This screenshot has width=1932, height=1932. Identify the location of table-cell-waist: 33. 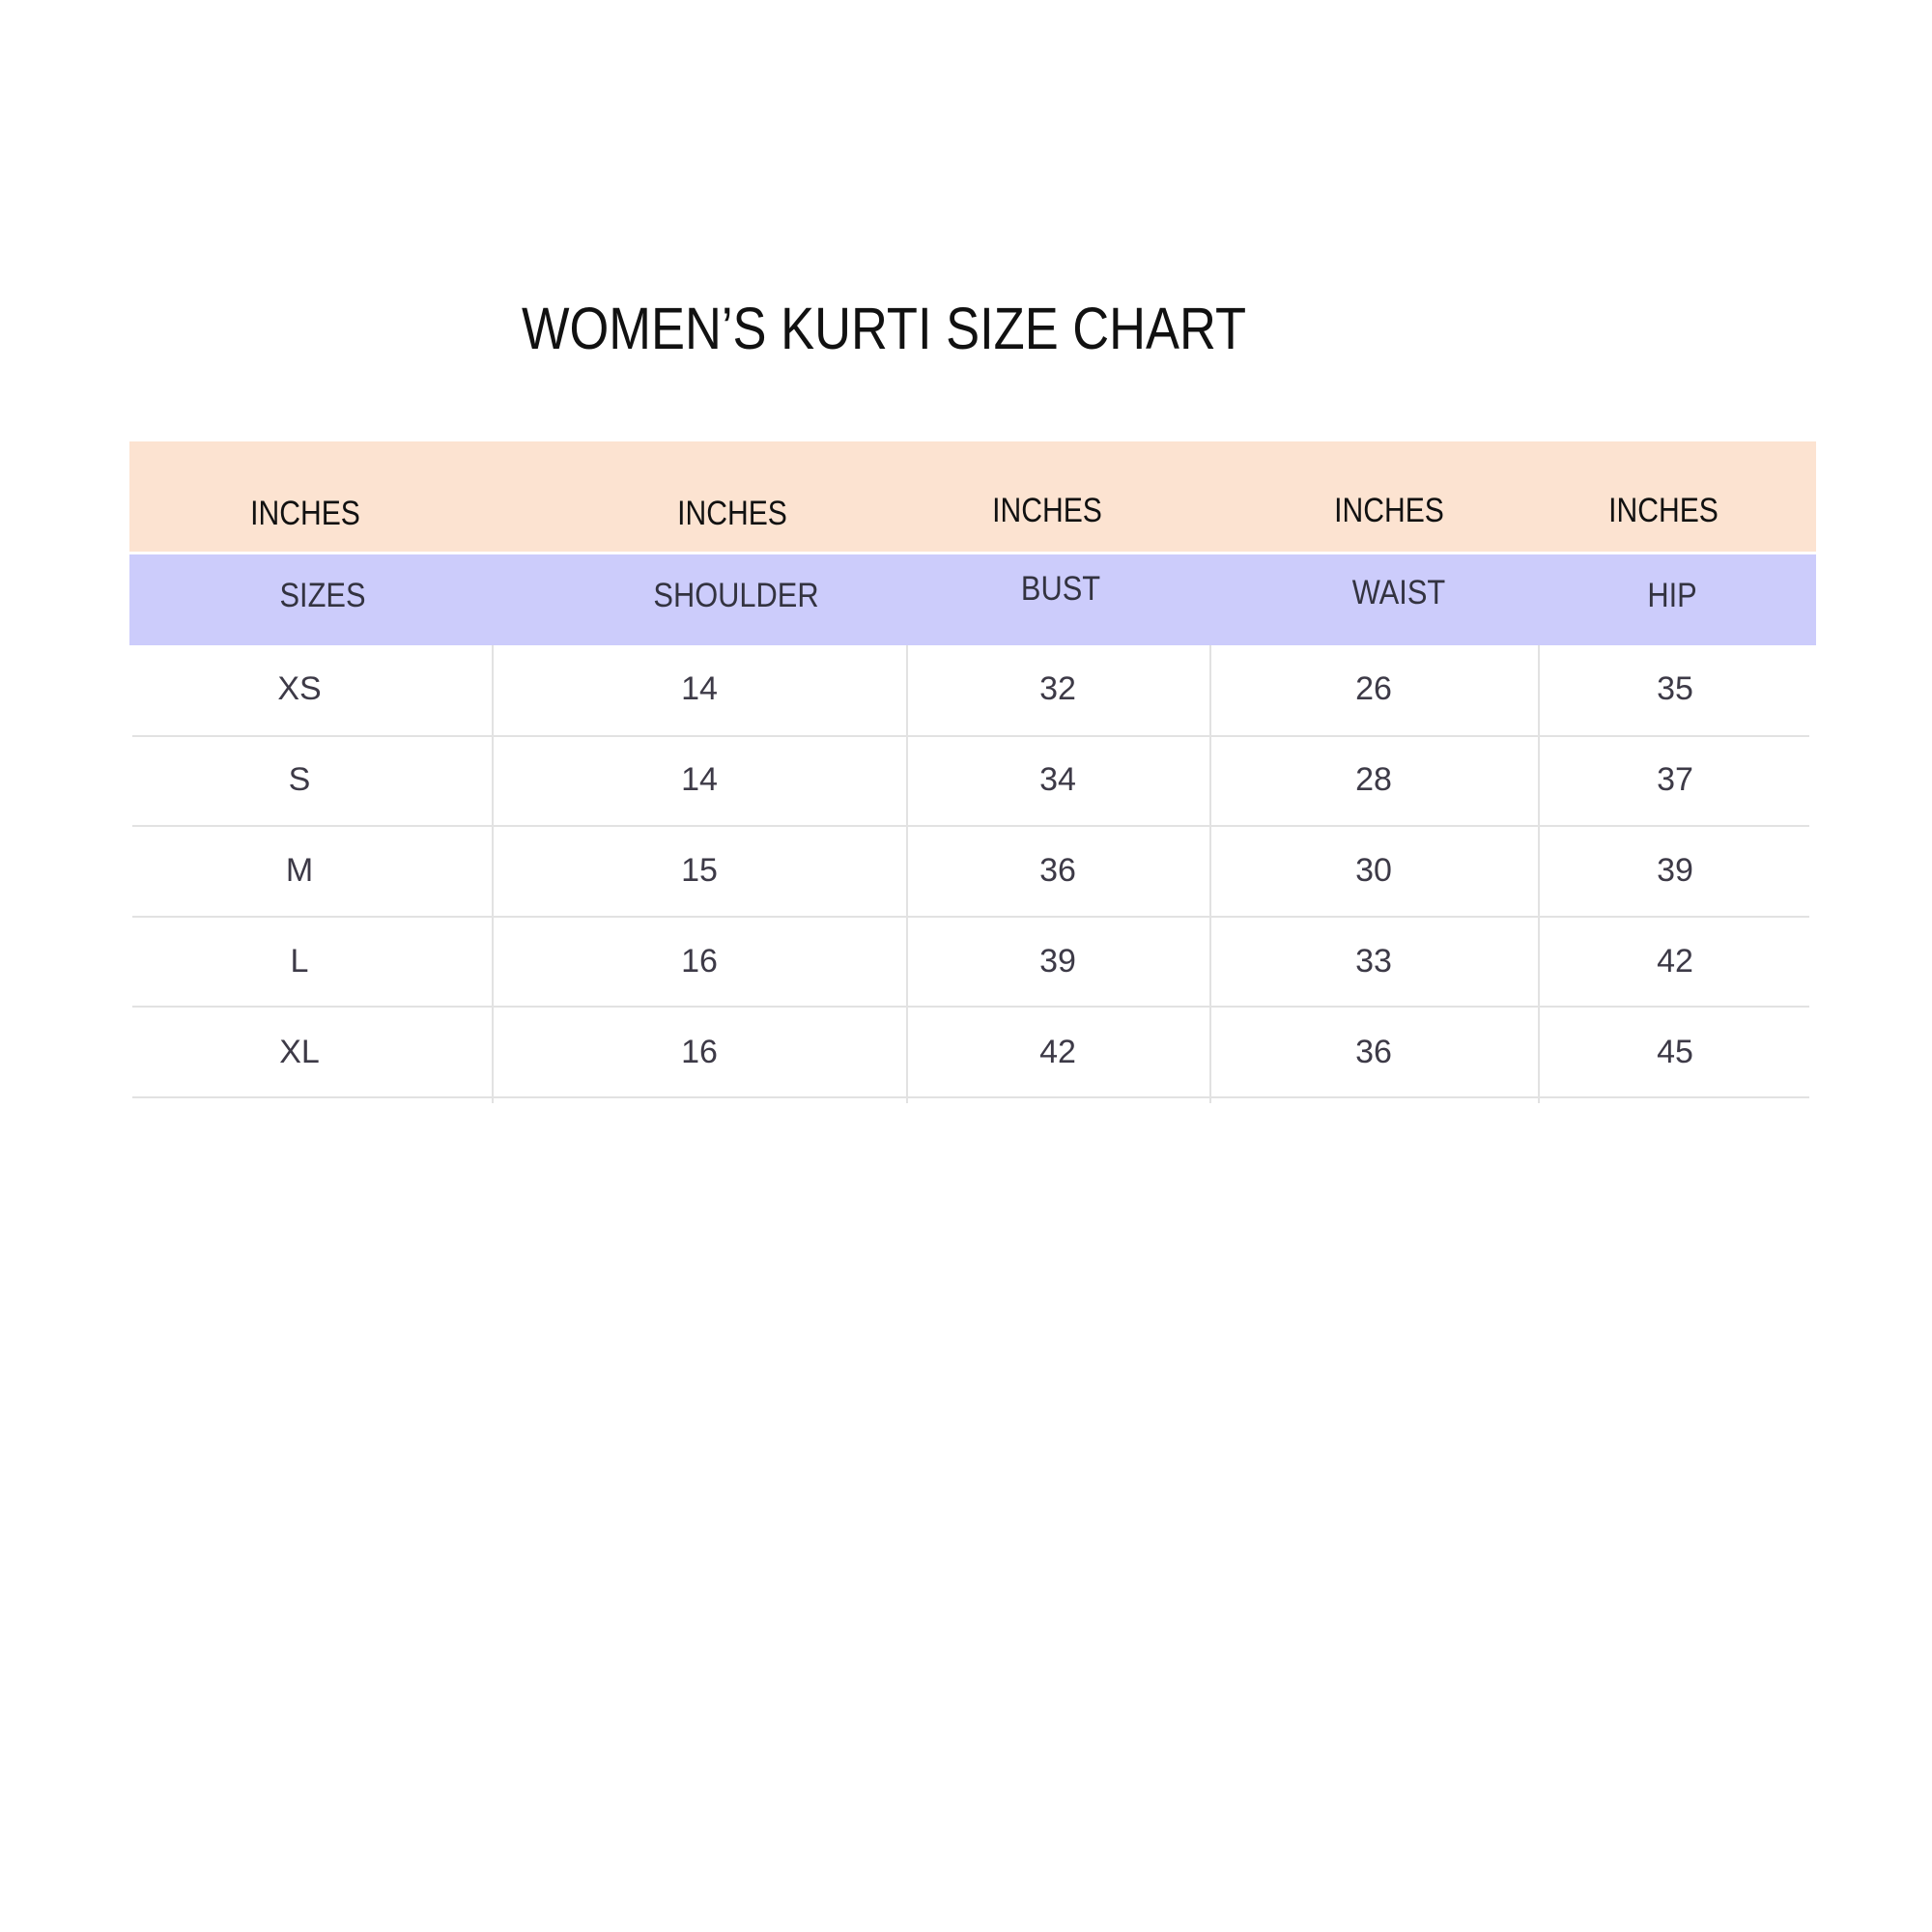
(1373, 961).